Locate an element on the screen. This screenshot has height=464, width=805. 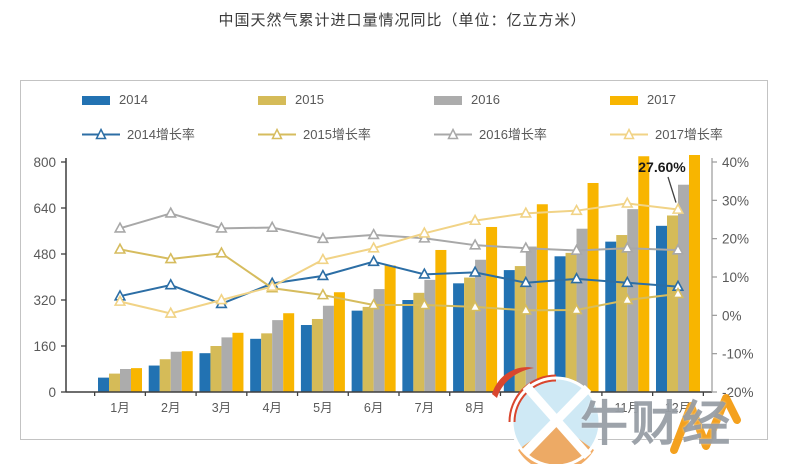
x-axis-label-4月: 4月 is located at coordinates (271, 408).